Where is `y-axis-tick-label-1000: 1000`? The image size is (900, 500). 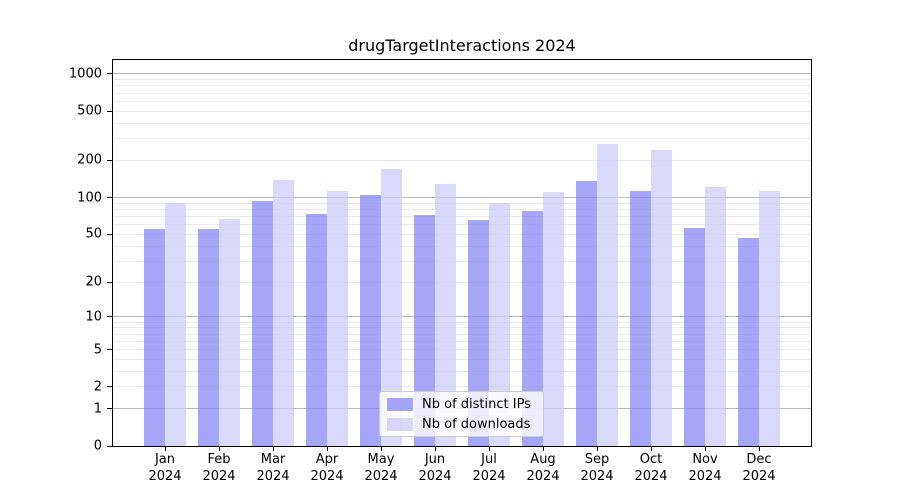
y-axis-tick-label-1000: 1000 is located at coordinates (85, 74).